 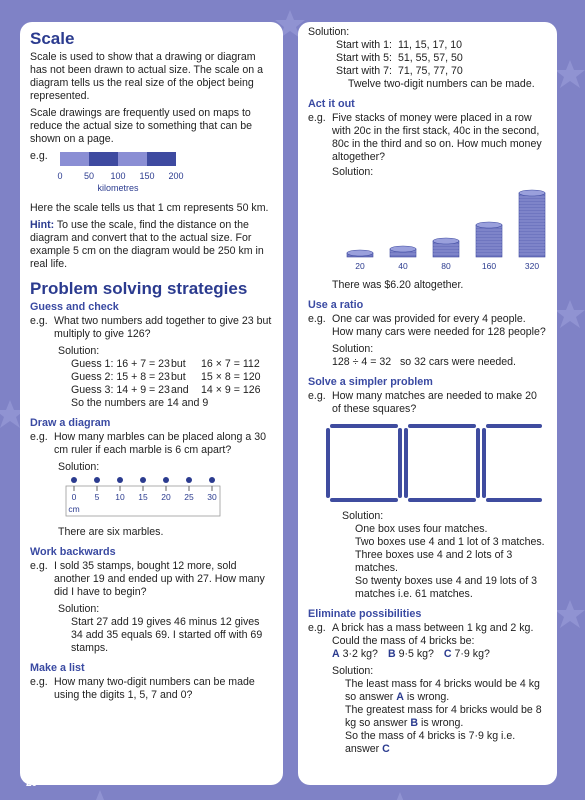 What do you see at coordinates (120, 364) in the screenshot?
I see `guess-cell: Guess 1: 16 + 7 = 23` at bounding box center [120, 364].